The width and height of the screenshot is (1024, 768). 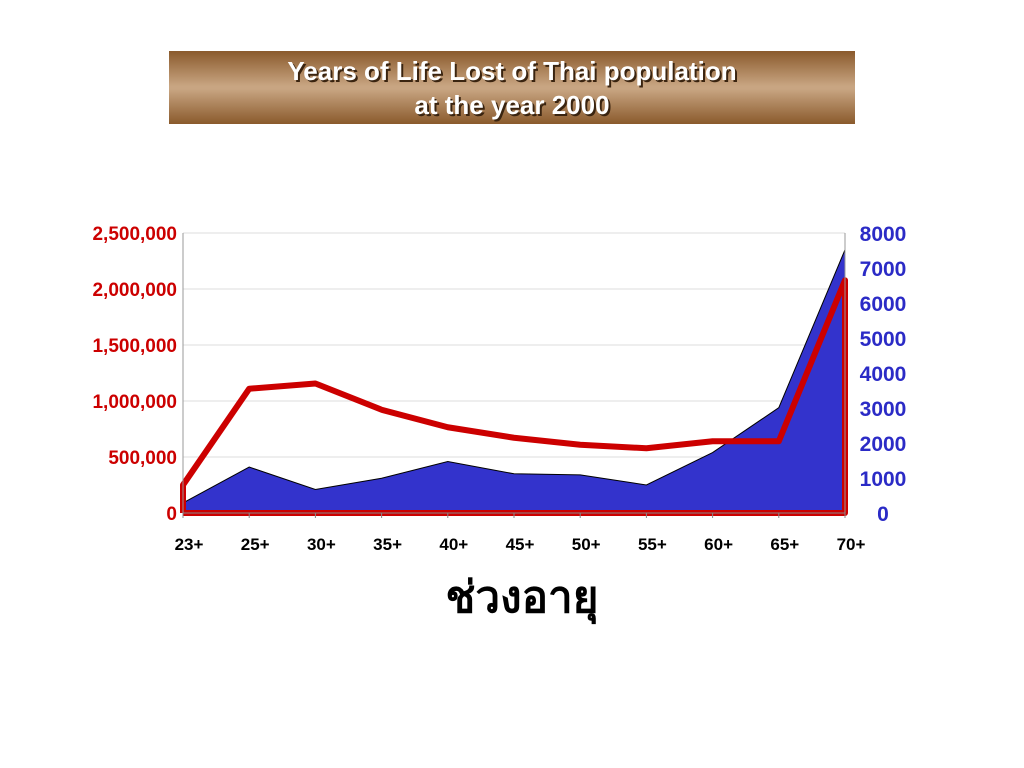 I want to click on x-tick-label: 23+, so click(x=189, y=544).